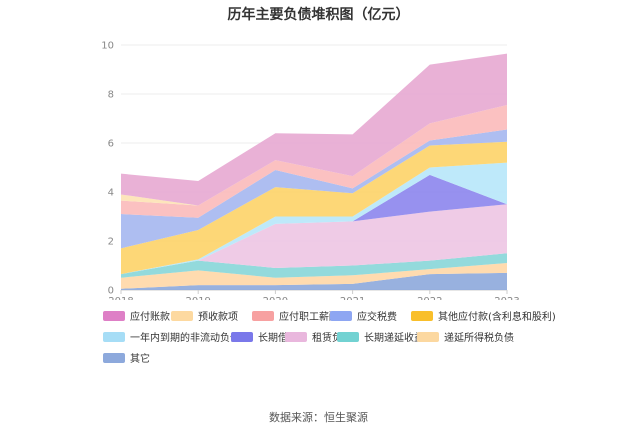  Describe the element at coordinates (352, 298) in the screenshot. I see `x-tick-label: 2021` at that location.